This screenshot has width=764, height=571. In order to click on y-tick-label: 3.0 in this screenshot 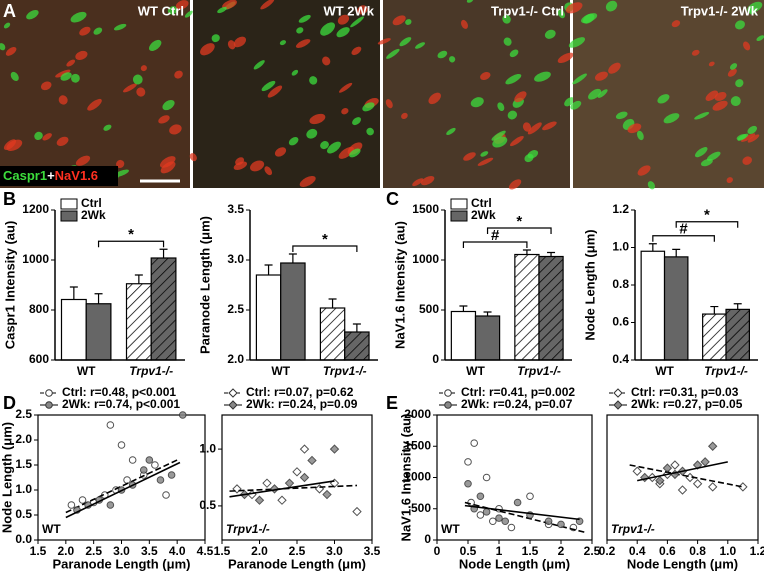, I will do `click(235, 259)`.